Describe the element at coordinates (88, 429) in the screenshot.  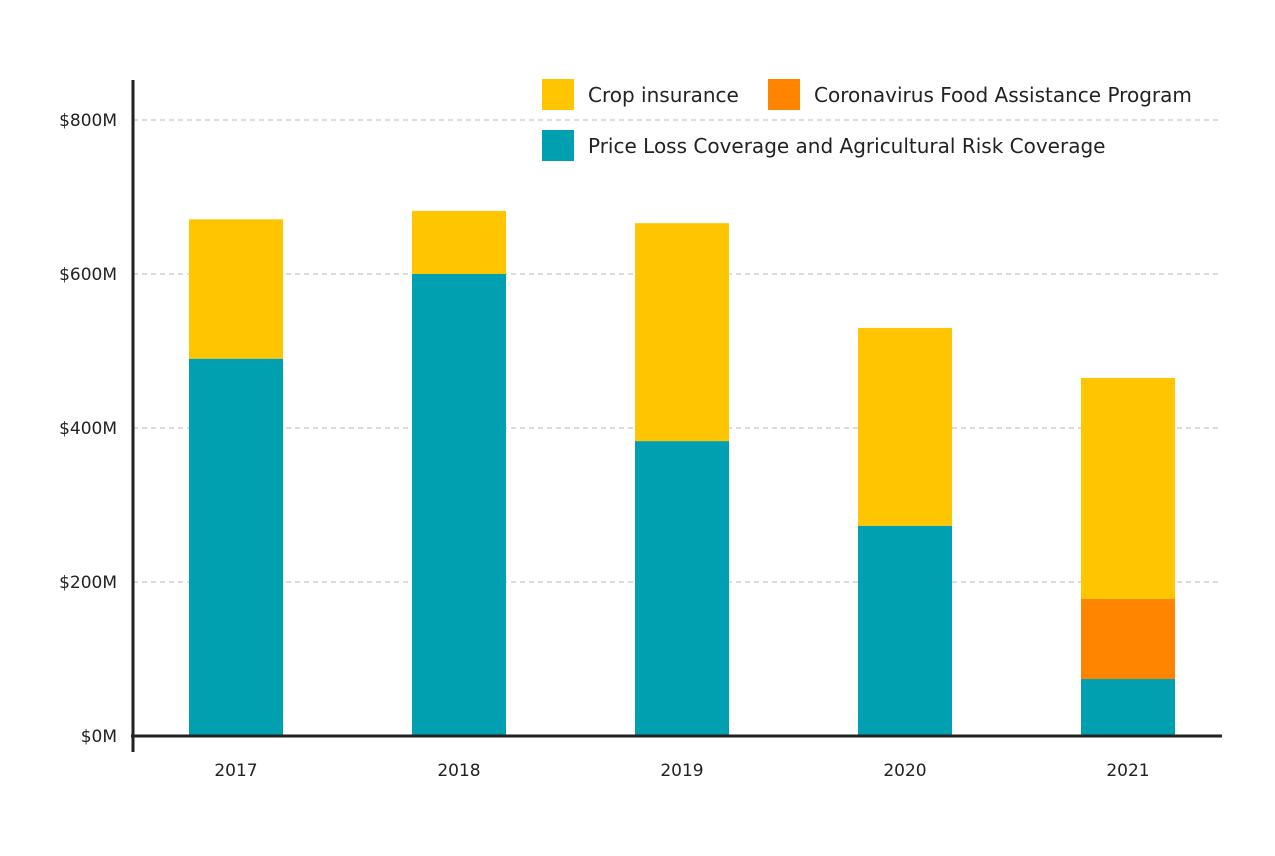
I see `y-tick-label: $400M` at that location.